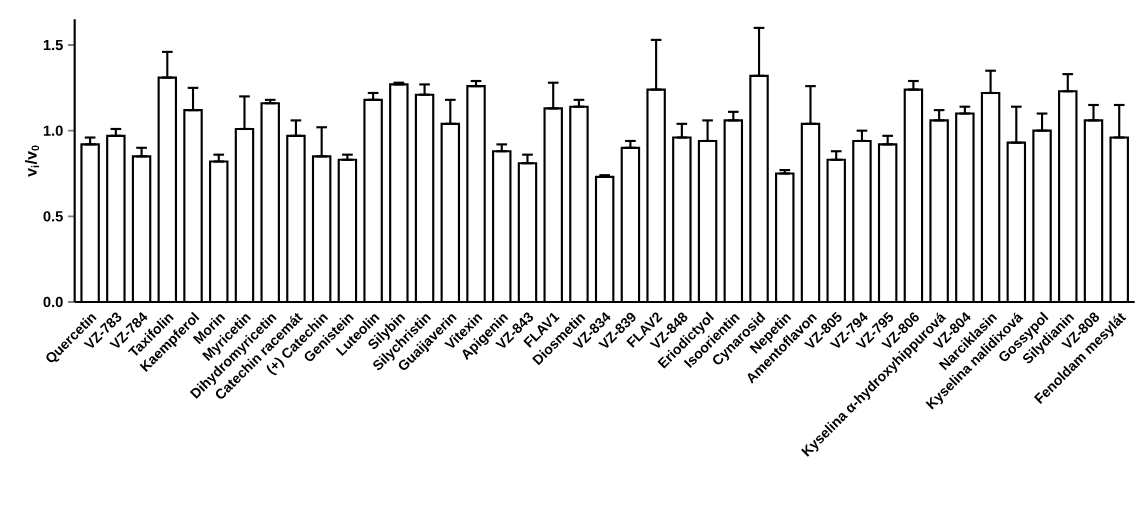 This screenshot has height=510, width=1136. What do you see at coordinates (32, 161) in the screenshot?
I see `y-axis-title: v$_{i}$/v$_{0}$` at bounding box center [32, 161].